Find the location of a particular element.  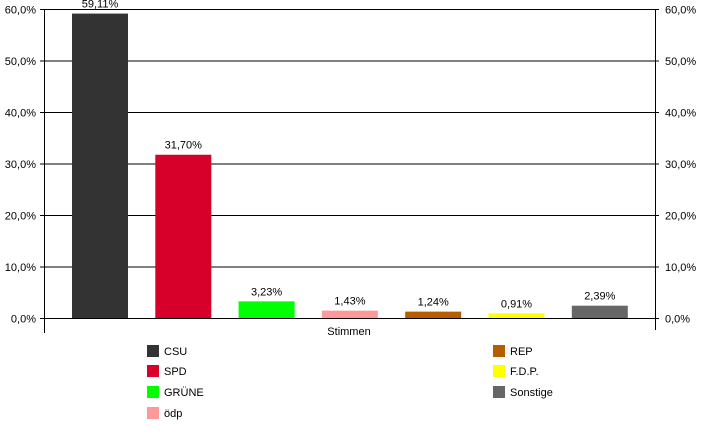

y-tick-label-right: 40,0% is located at coordinates (680, 114).